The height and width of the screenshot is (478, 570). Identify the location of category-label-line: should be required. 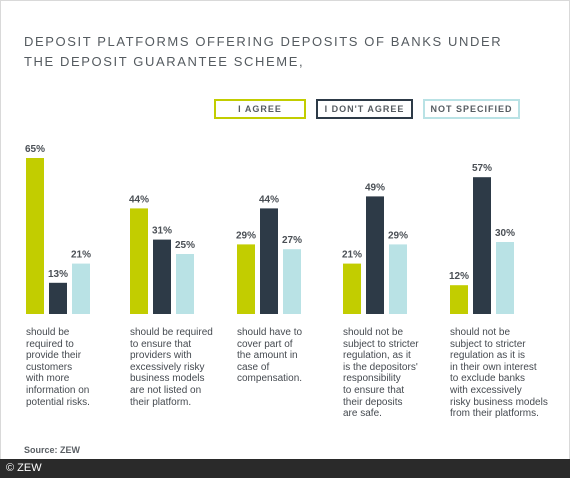
(171, 332).